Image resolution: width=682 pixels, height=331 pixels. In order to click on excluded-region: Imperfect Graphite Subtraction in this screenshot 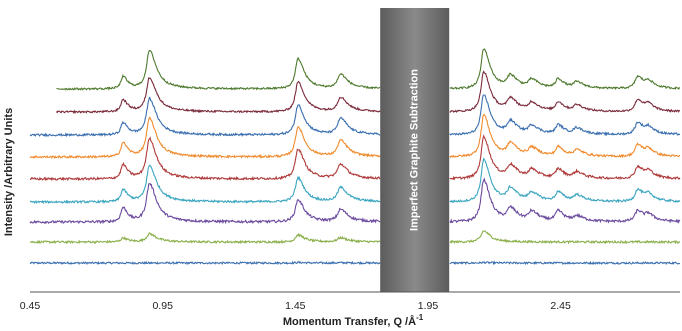, I will do `click(415, 150)`.